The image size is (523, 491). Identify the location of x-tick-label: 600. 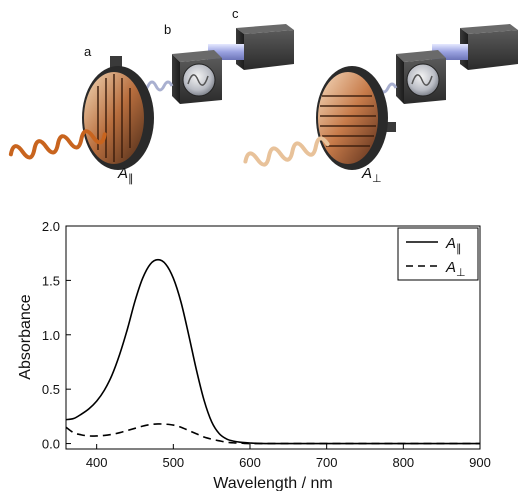
(250, 462).